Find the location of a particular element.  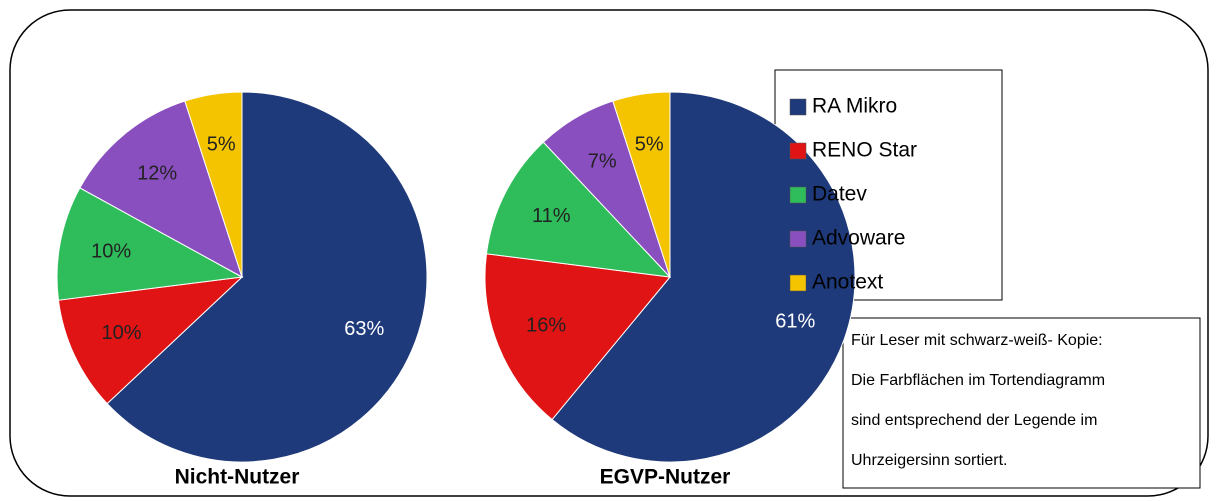

pie-title: Nicht-Nutzer is located at coordinates (237, 477).